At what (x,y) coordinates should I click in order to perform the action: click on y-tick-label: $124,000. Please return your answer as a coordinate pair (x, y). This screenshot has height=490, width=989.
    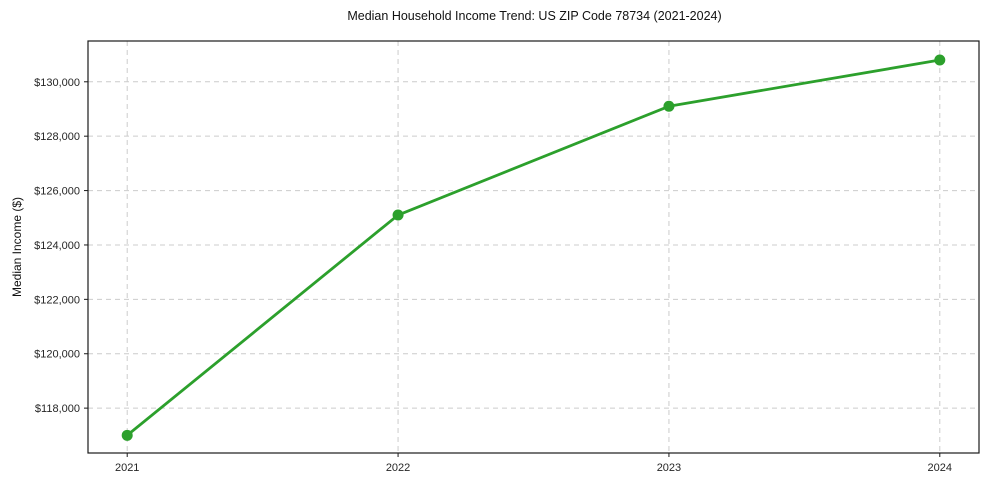
    Looking at the image, I should click on (57, 246).